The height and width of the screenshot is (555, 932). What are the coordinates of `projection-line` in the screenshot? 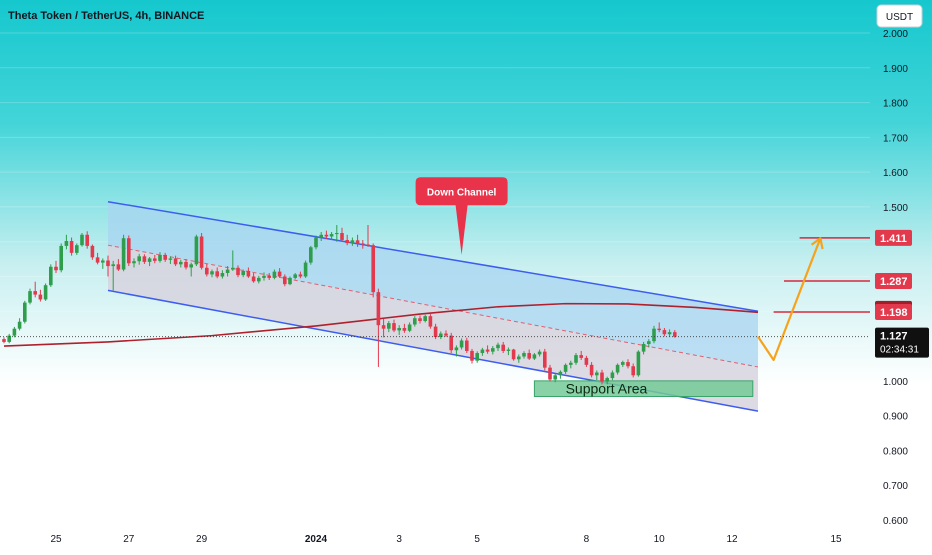 It's located at (789, 299).